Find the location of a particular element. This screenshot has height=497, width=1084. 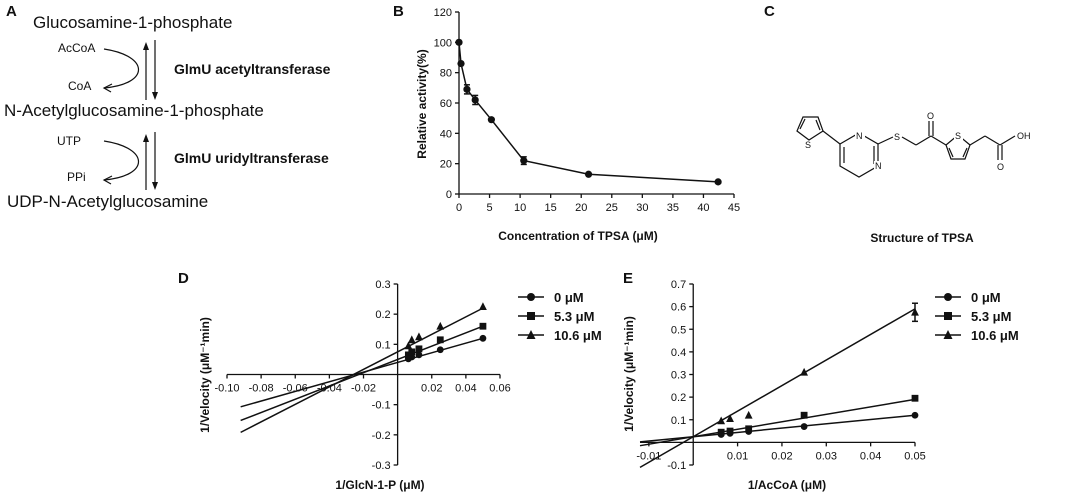

y-tick-label: 0 is located at coordinates (449, 195).